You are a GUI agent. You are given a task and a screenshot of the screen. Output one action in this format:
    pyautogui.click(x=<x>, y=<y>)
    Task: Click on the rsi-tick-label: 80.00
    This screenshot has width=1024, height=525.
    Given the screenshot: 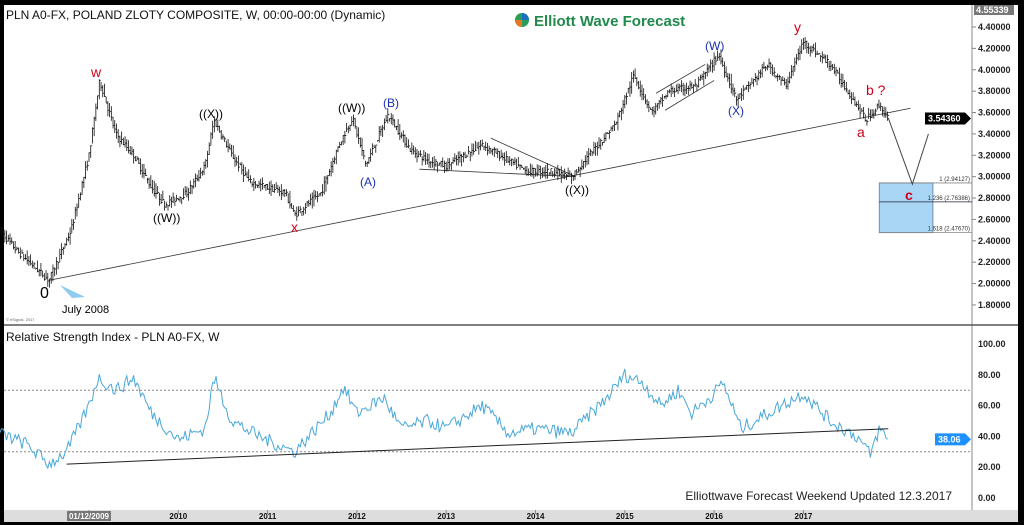 What is the action you would take?
    pyautogui.click(x=989, y=375)
    